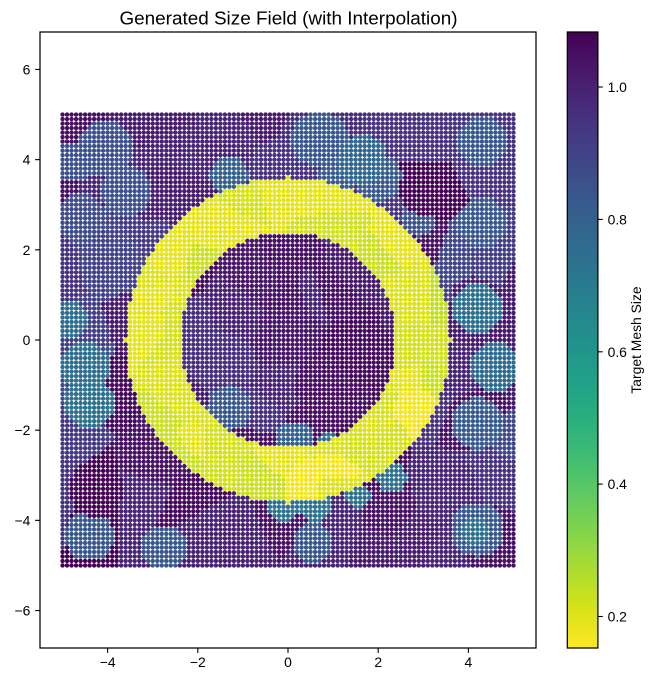  Describe the element at coordinates (618, 87) in the screenshot. I see `svg-text: 1.0` at that location.